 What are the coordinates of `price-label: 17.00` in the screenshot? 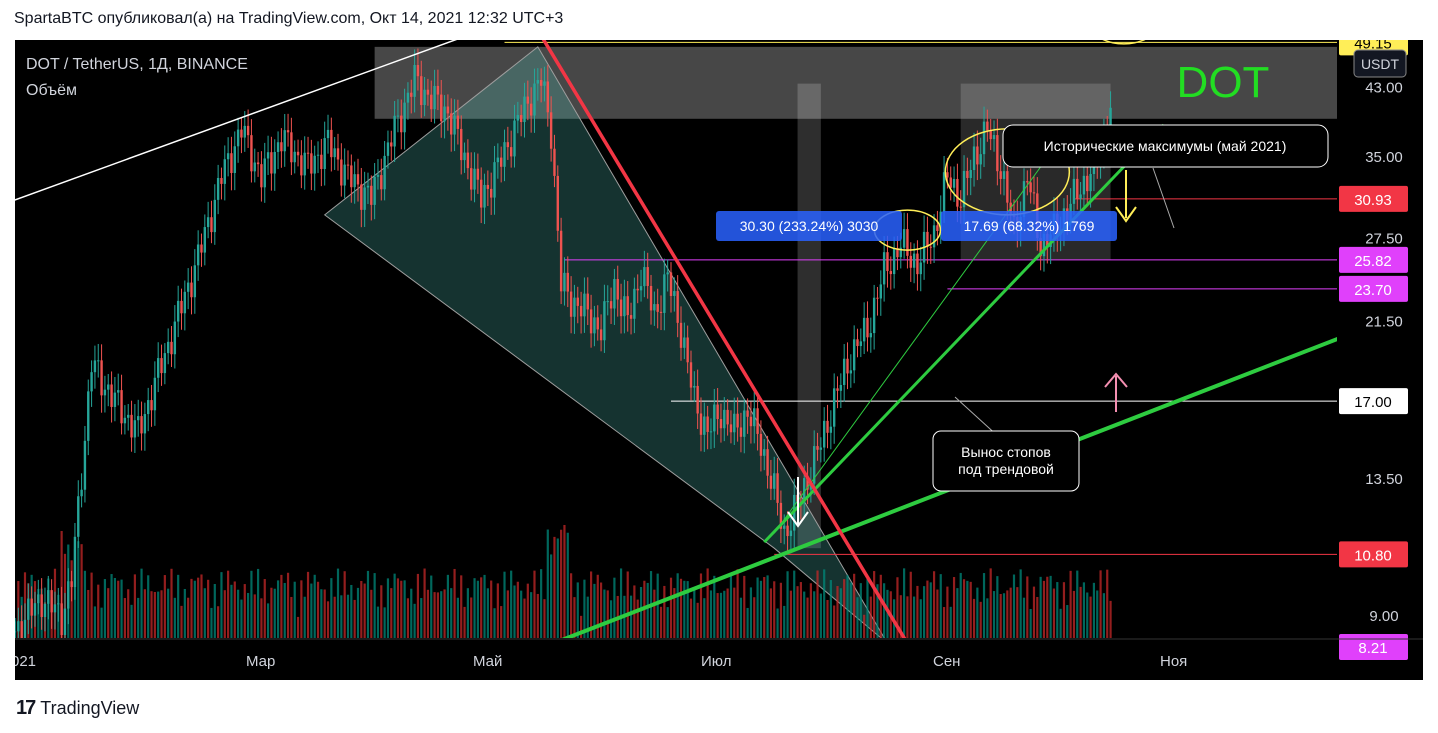 It's located at (1373, 401).